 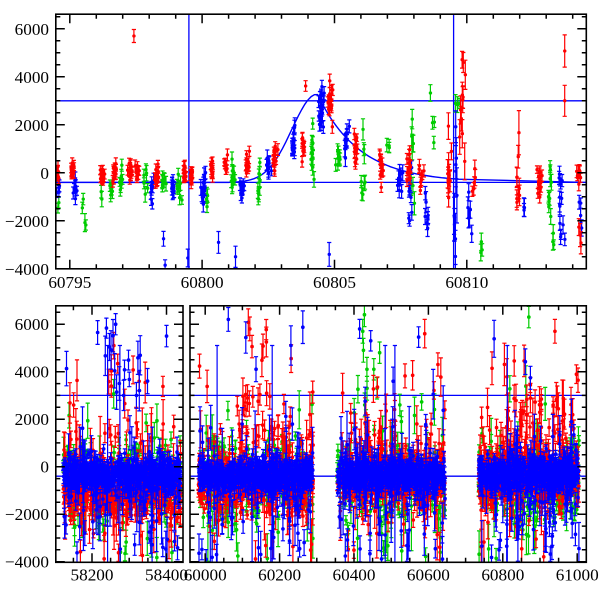 What do you see at coordinates (69, 282) in the screenshot?
I see `svg-text: 60795` at bounding box center [69, 282].